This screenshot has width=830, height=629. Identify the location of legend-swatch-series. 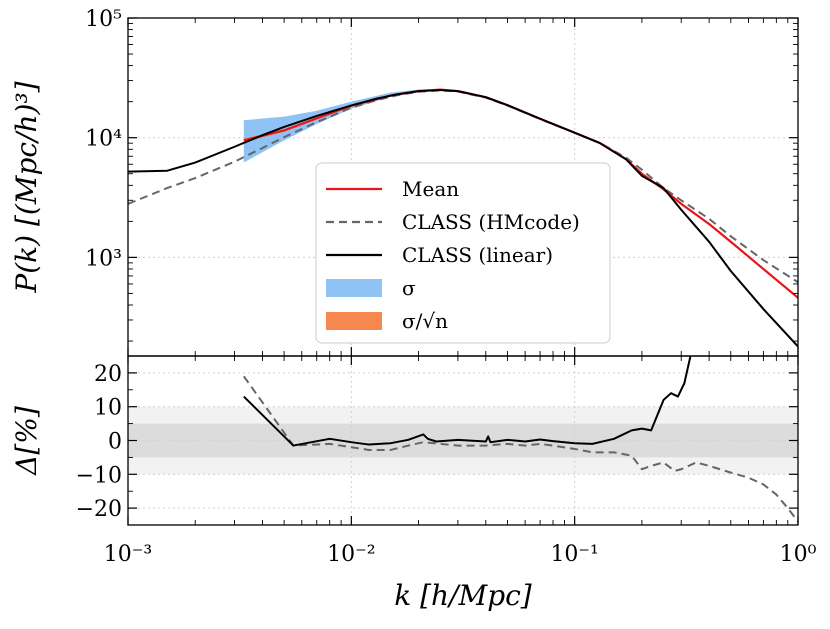
(354, 288).